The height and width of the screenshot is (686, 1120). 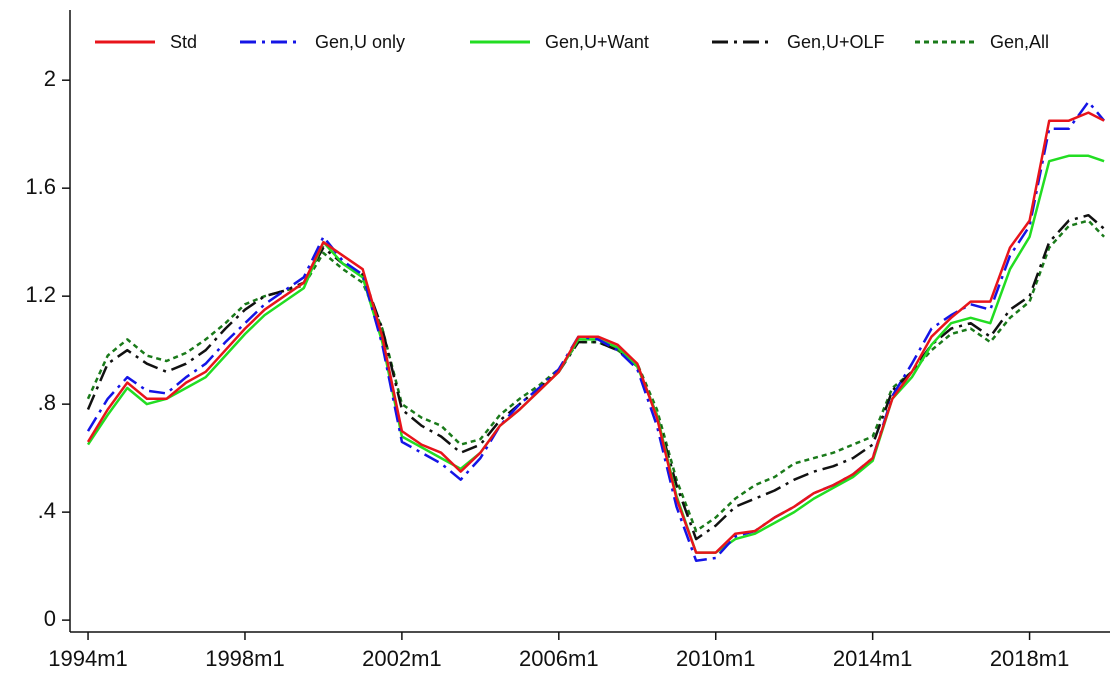 What do you see at coordinates (47, 402) in the screenshot?
I see `y-tick-label: .8` at bounding box center [47, 402].